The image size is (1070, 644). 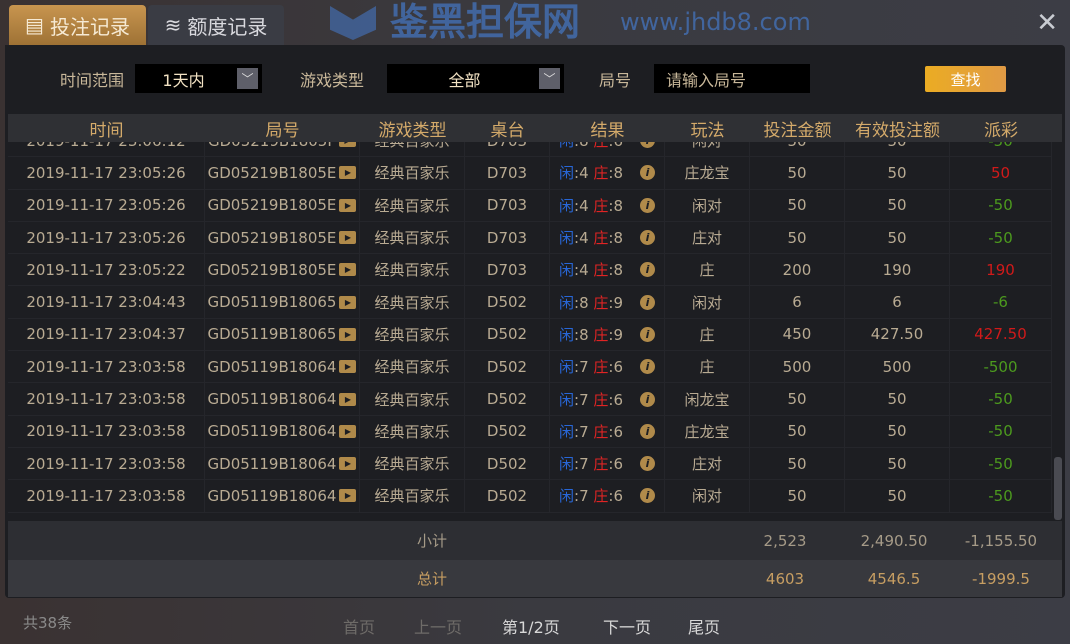 What do you see at coordinates (607, 130) in the screenshot?
I see `column-header: 结果` at bounding box center [607, 130].